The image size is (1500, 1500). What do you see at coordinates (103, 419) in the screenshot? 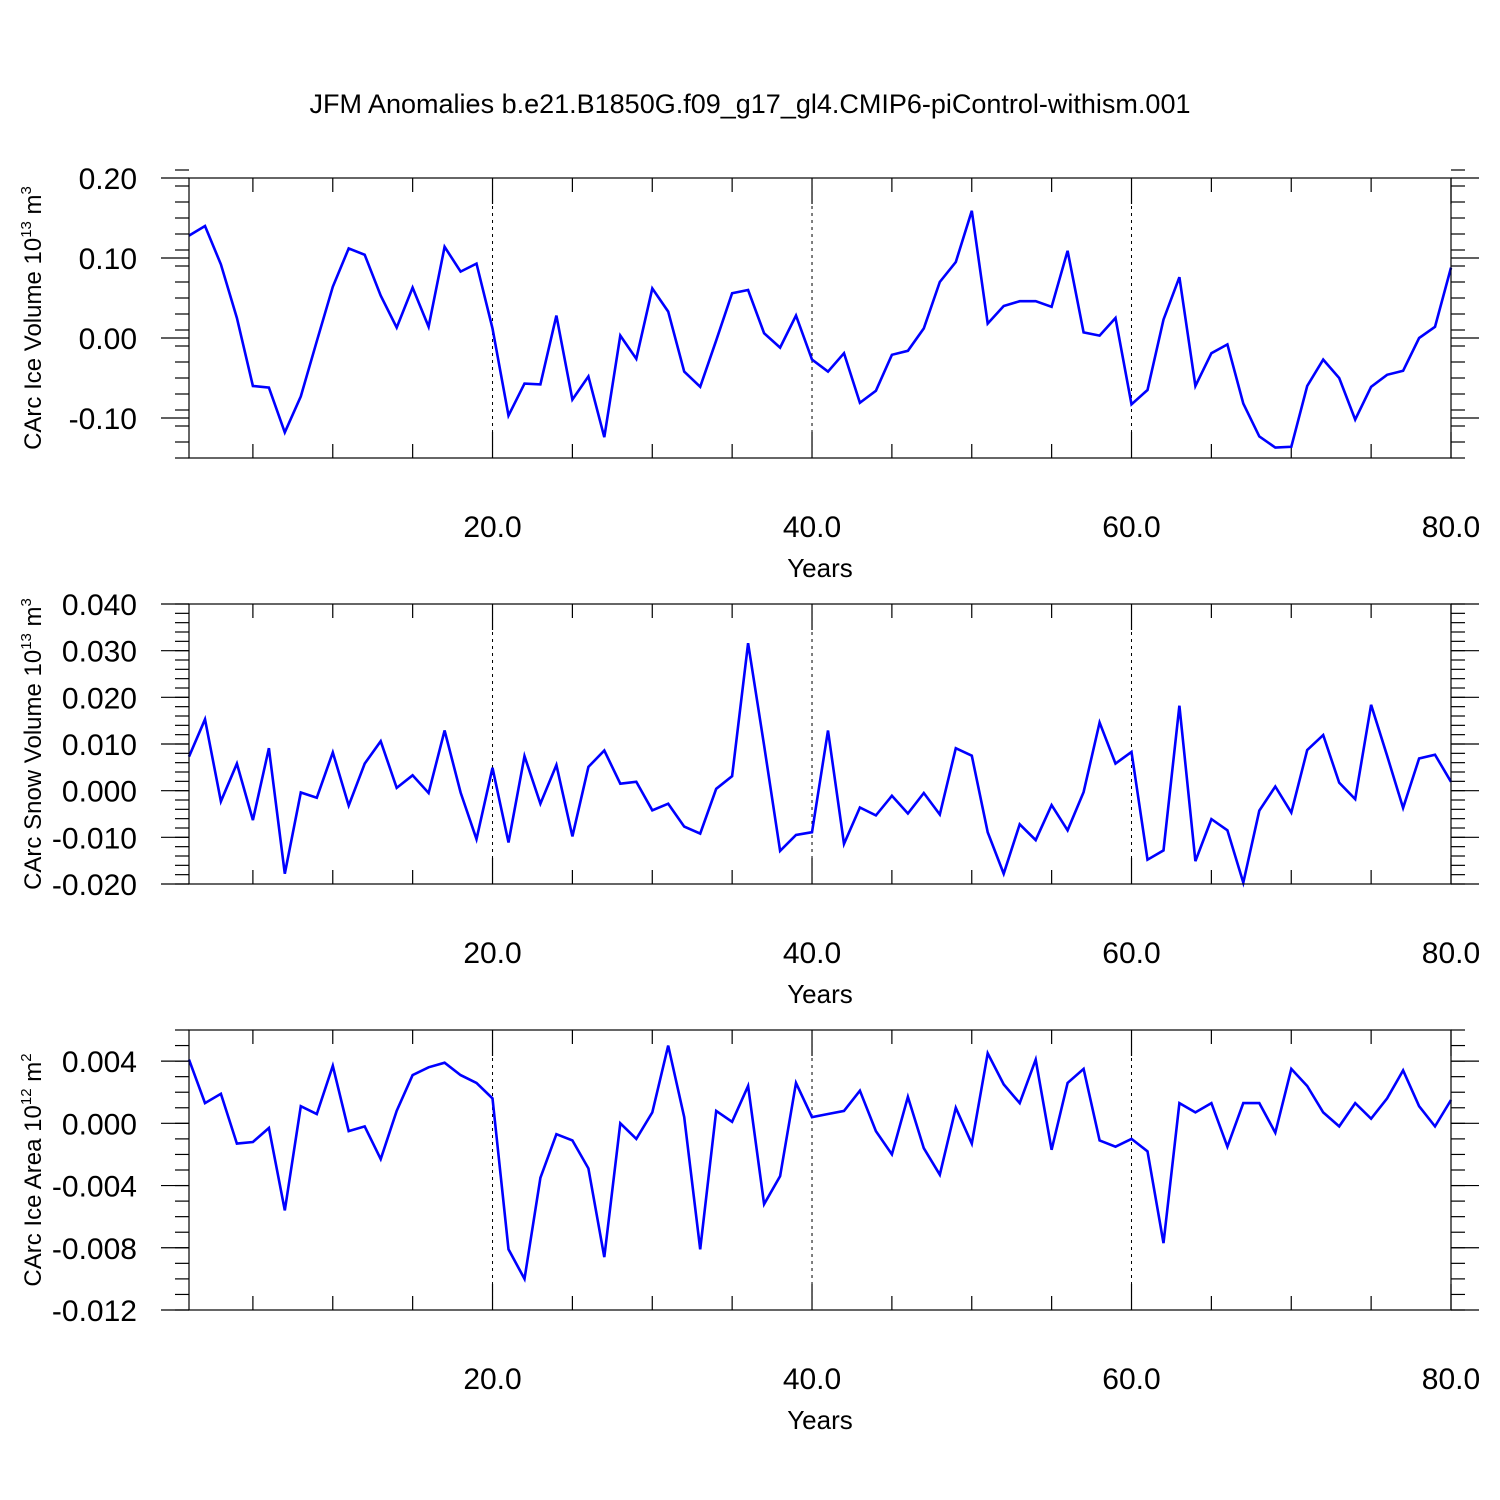
I see `y-tick-label: -0.10` at bounding box center [103, 419].